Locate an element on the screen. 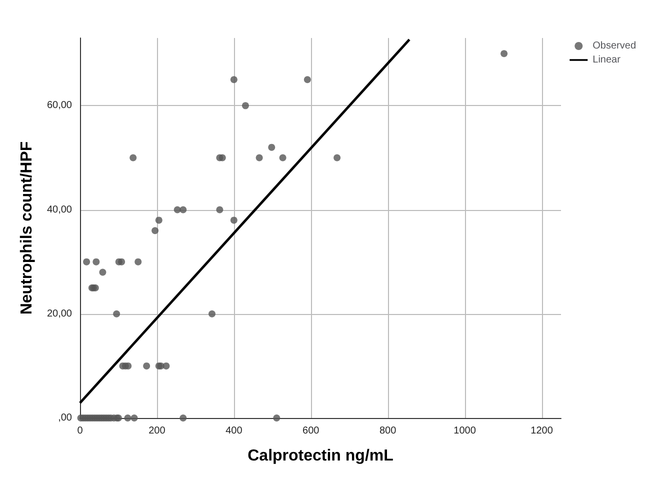  x-tick-label: 1200 is located at coordinates (542, 431).